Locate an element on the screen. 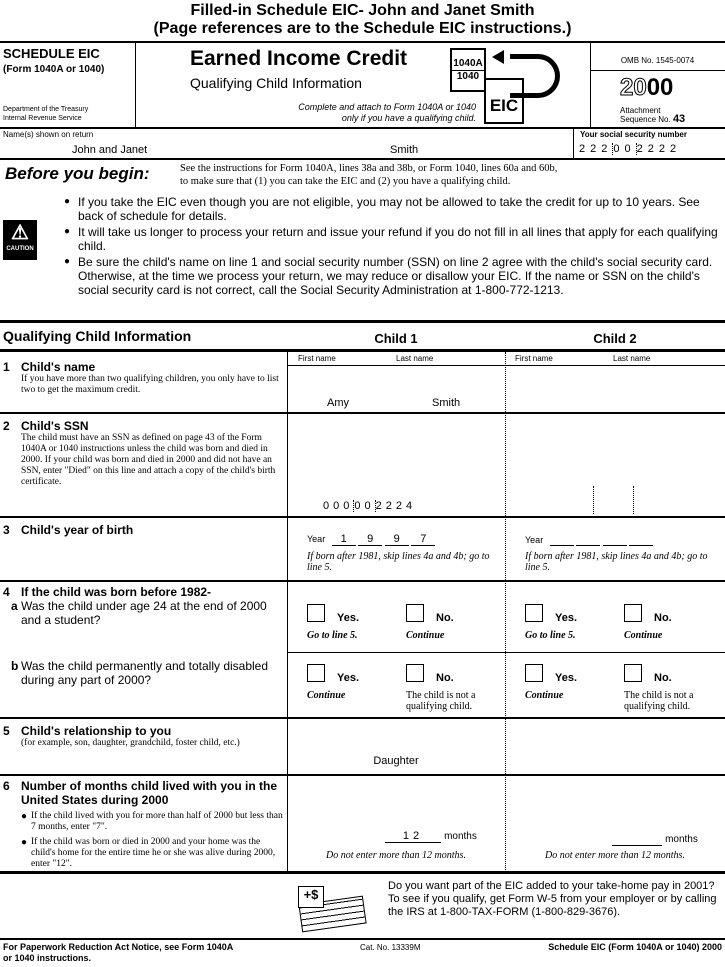 The width and height of the screenshot is (725, 967). attachment-seq: Attachment Sequence No. 43 is located at coordinates (653, 115).